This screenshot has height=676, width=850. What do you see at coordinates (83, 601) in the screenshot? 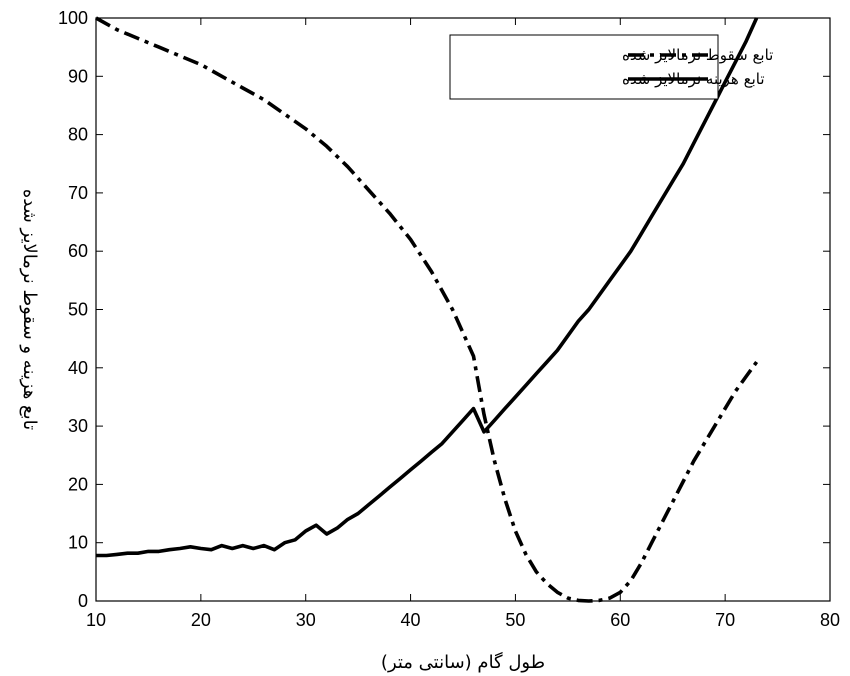
I see `y-tick-label: 0` at bounding box center [83, 601].